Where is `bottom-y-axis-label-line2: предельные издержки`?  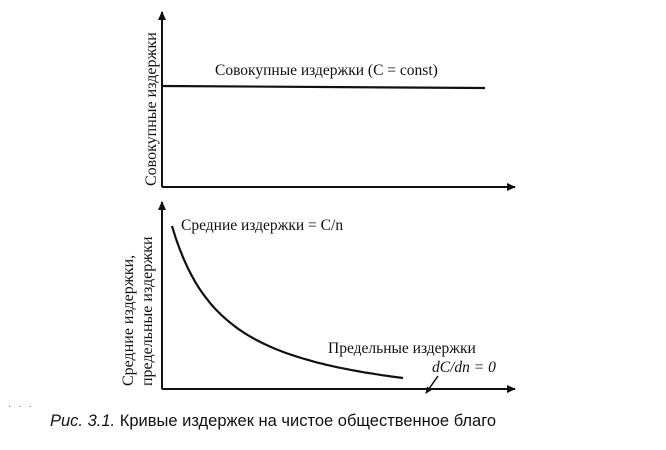
bottom-y-axis-label-line2: предельные издержки is located at coordinates (147, 311).